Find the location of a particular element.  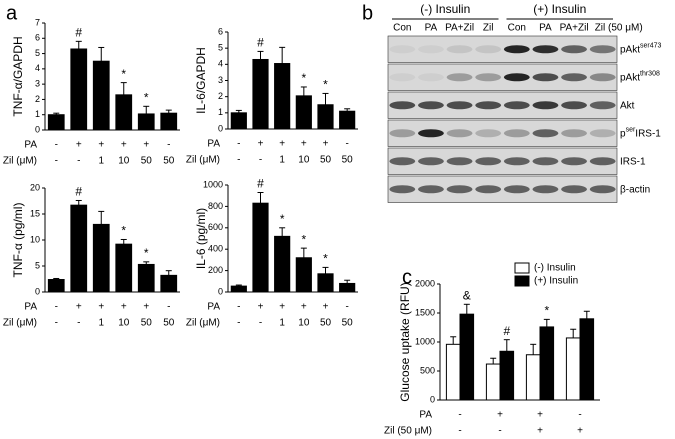

y-axis-label: TNF-α (pg/ml) is located at coordinates (18, 240).